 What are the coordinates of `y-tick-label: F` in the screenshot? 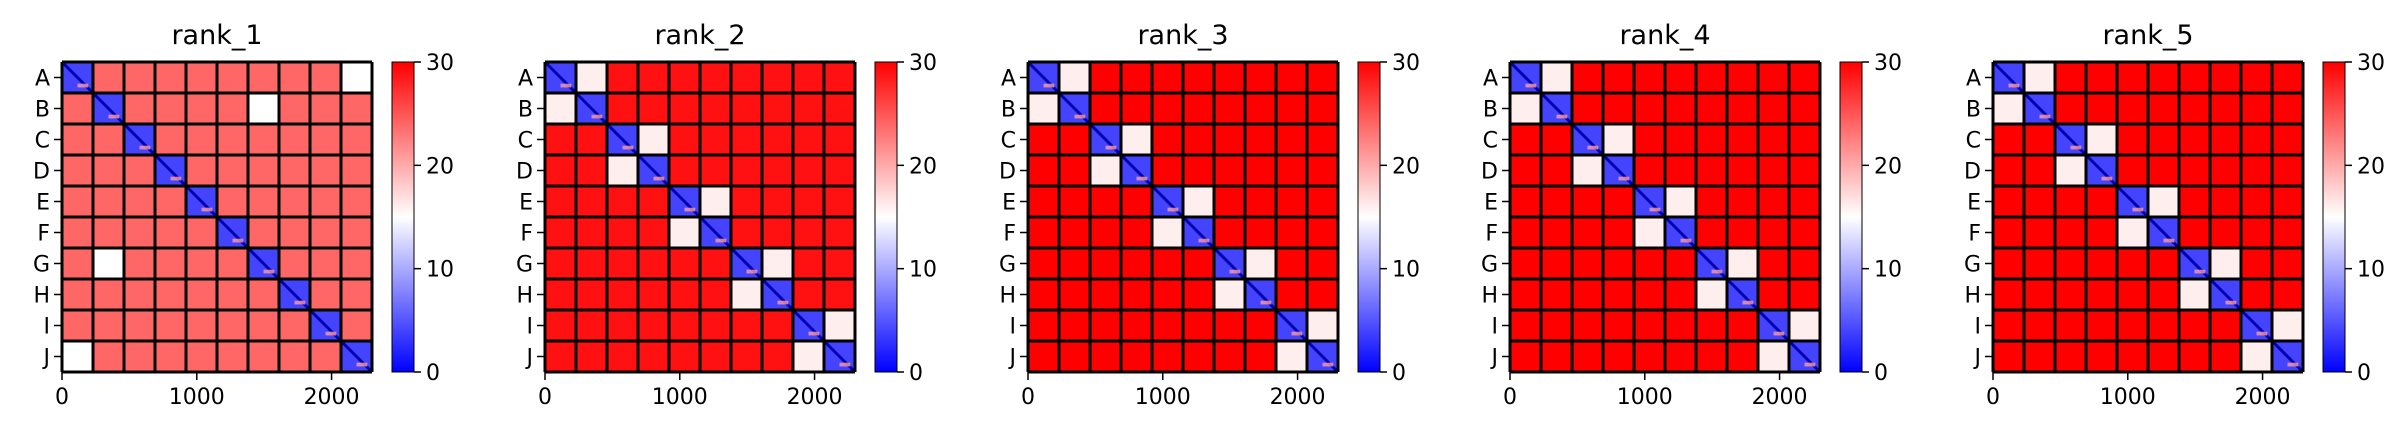 It's located at (43, 234).